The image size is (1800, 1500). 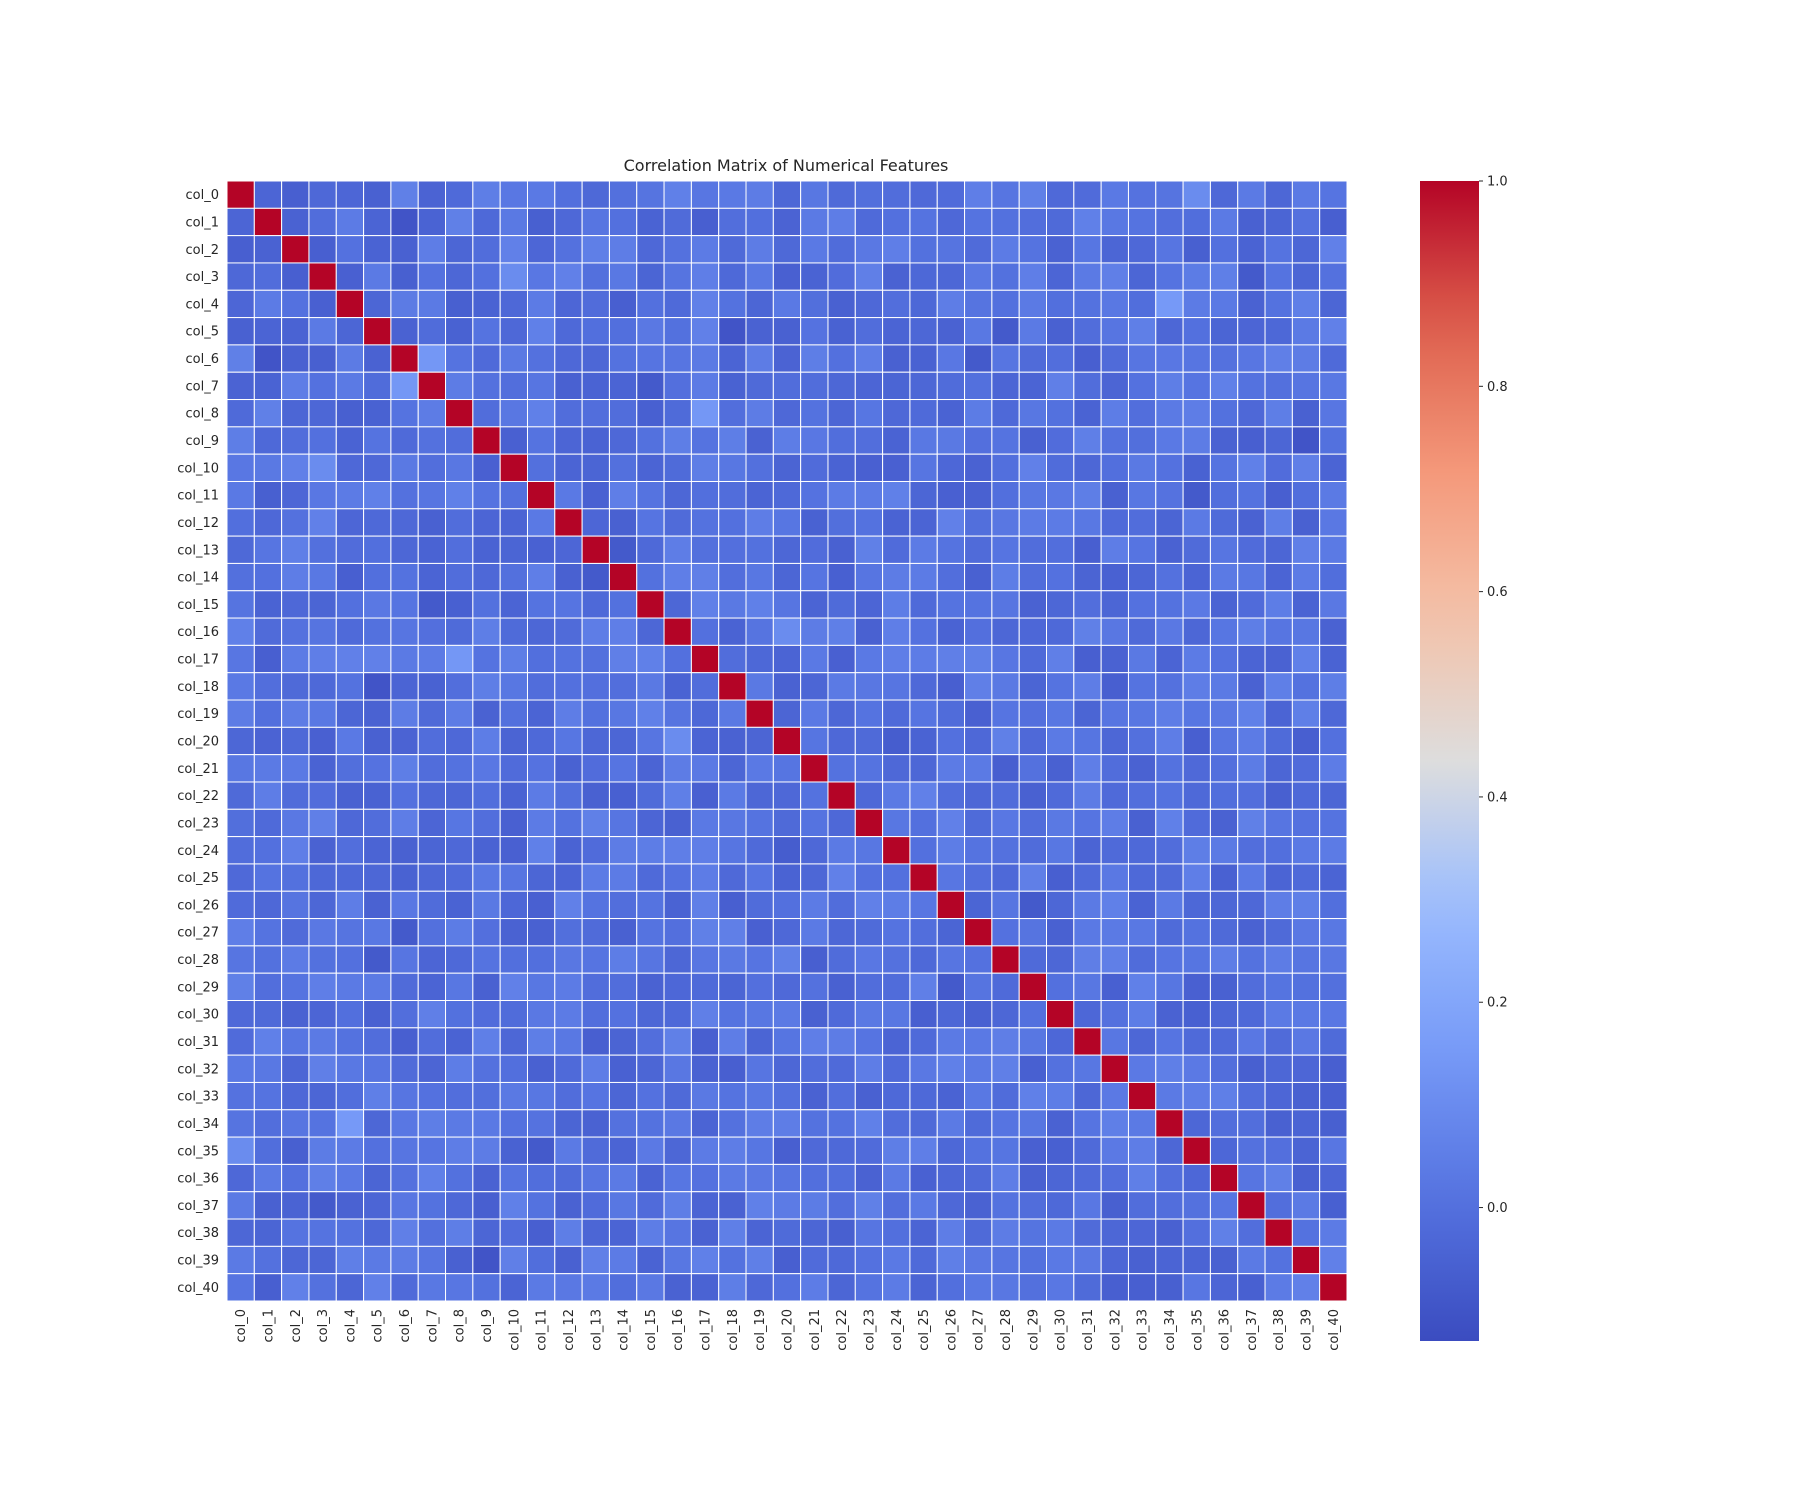 I want to click on colorbar, so click(x=1449, y=761).